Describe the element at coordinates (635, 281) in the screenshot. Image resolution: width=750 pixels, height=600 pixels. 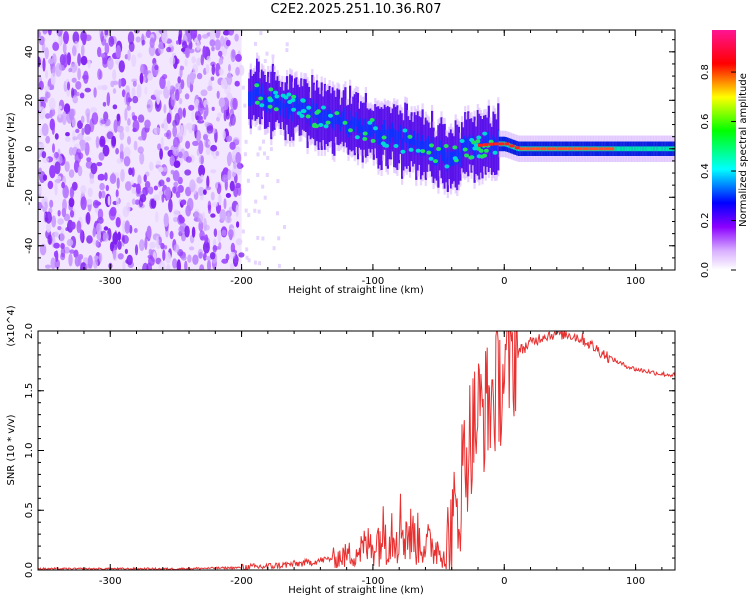
I see `x-tick-label: 100` at that location.